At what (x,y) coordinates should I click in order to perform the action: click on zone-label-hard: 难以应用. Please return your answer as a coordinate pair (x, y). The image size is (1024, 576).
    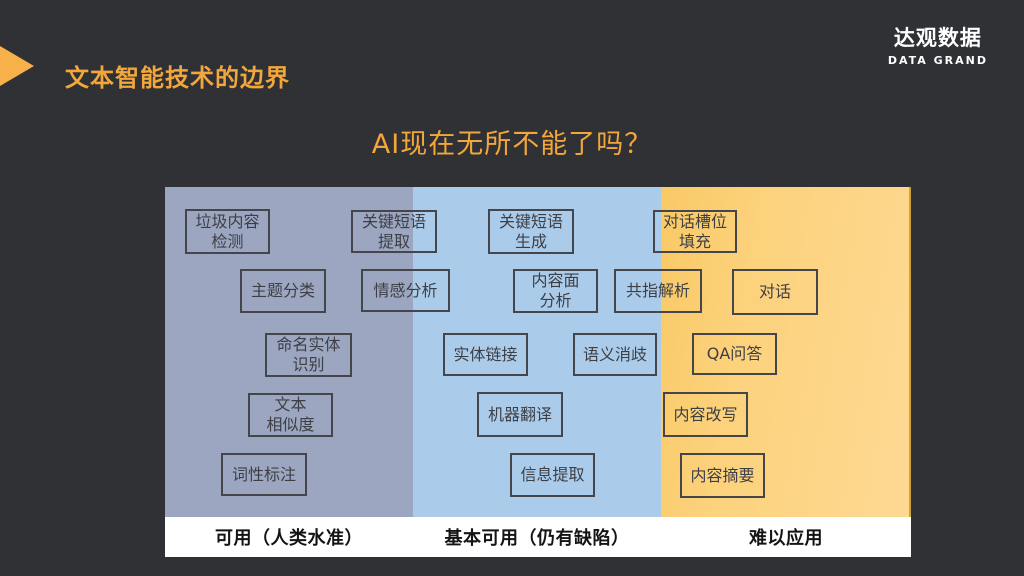
    Looking at the image, I should click on (786, 538).